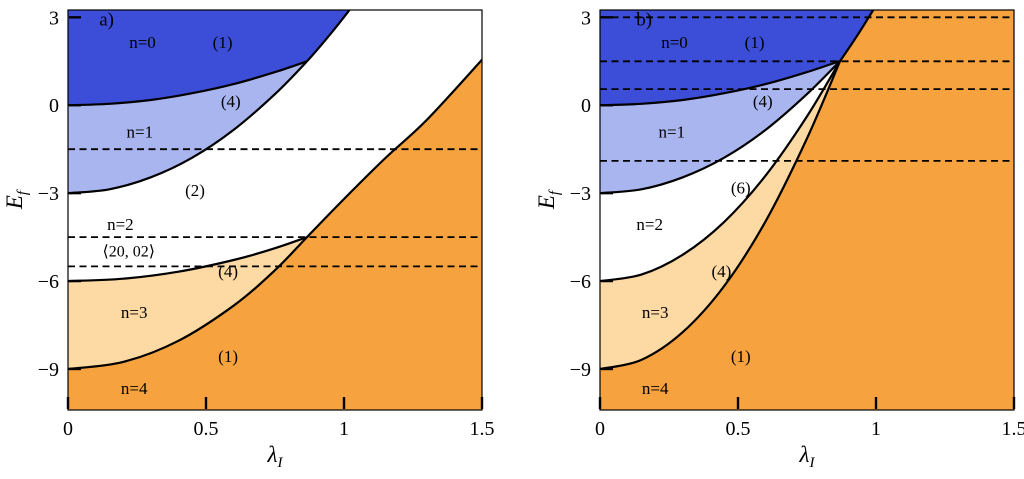 The image size is (1024, 479). What do you see at coordinates (644, 19) in the screenshot?
I see `panel-letter: b)` at bounding box center [644, 19].